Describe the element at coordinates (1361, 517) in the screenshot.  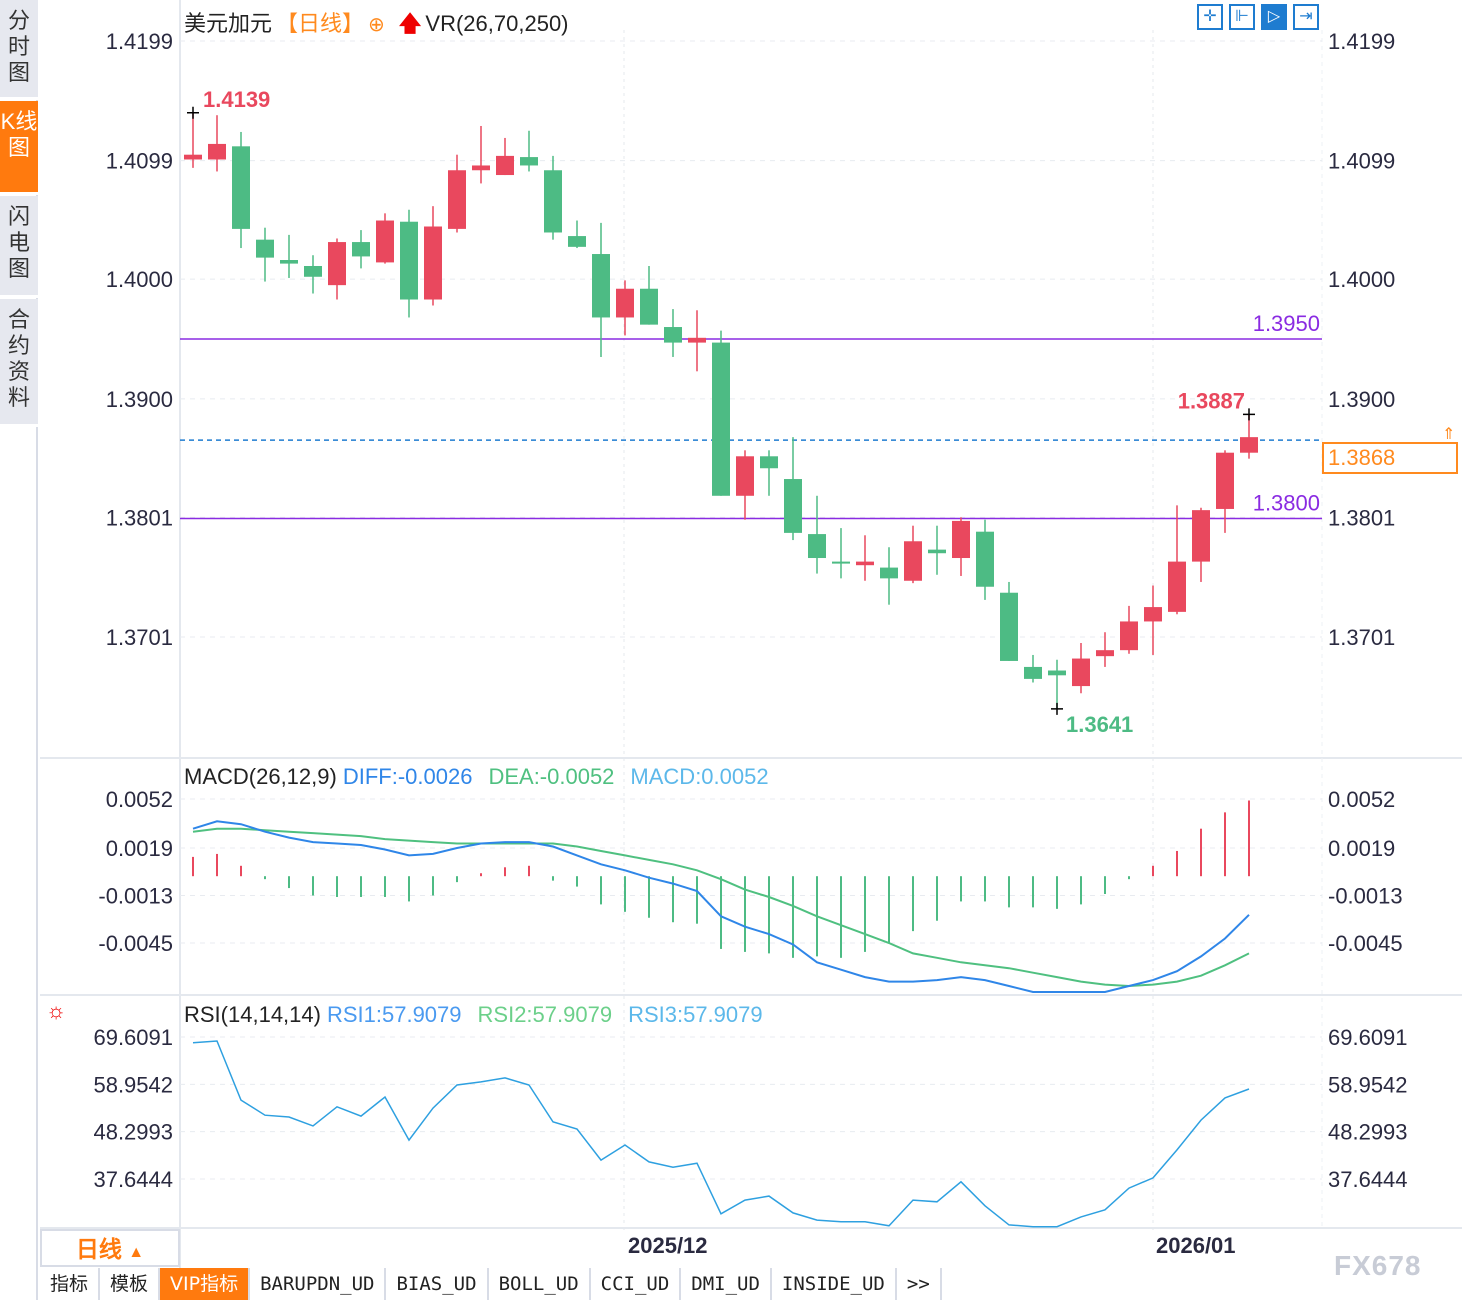
I see `right-axis-tick: 1.3801` at that location.